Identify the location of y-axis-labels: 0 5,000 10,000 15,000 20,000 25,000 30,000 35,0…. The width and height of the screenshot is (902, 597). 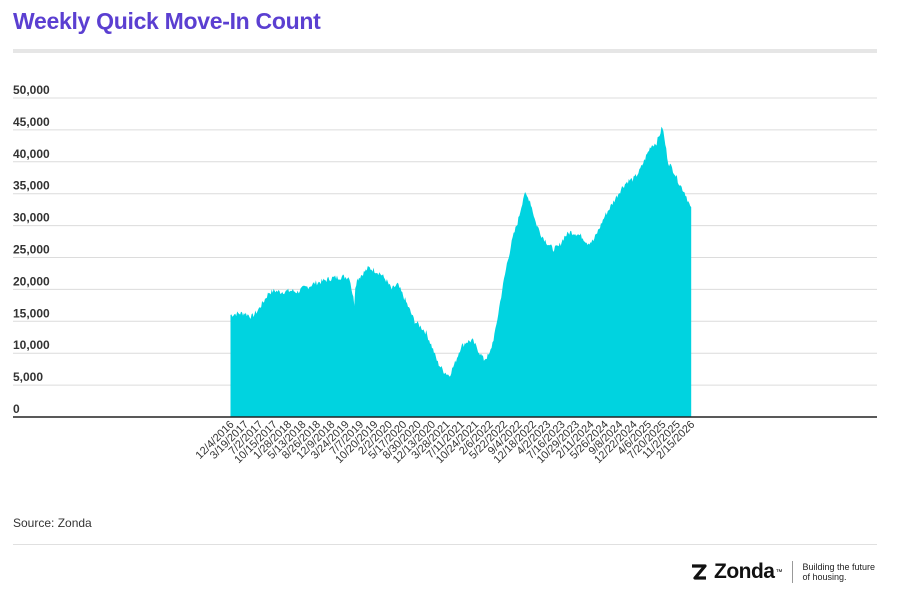
(31, 249).